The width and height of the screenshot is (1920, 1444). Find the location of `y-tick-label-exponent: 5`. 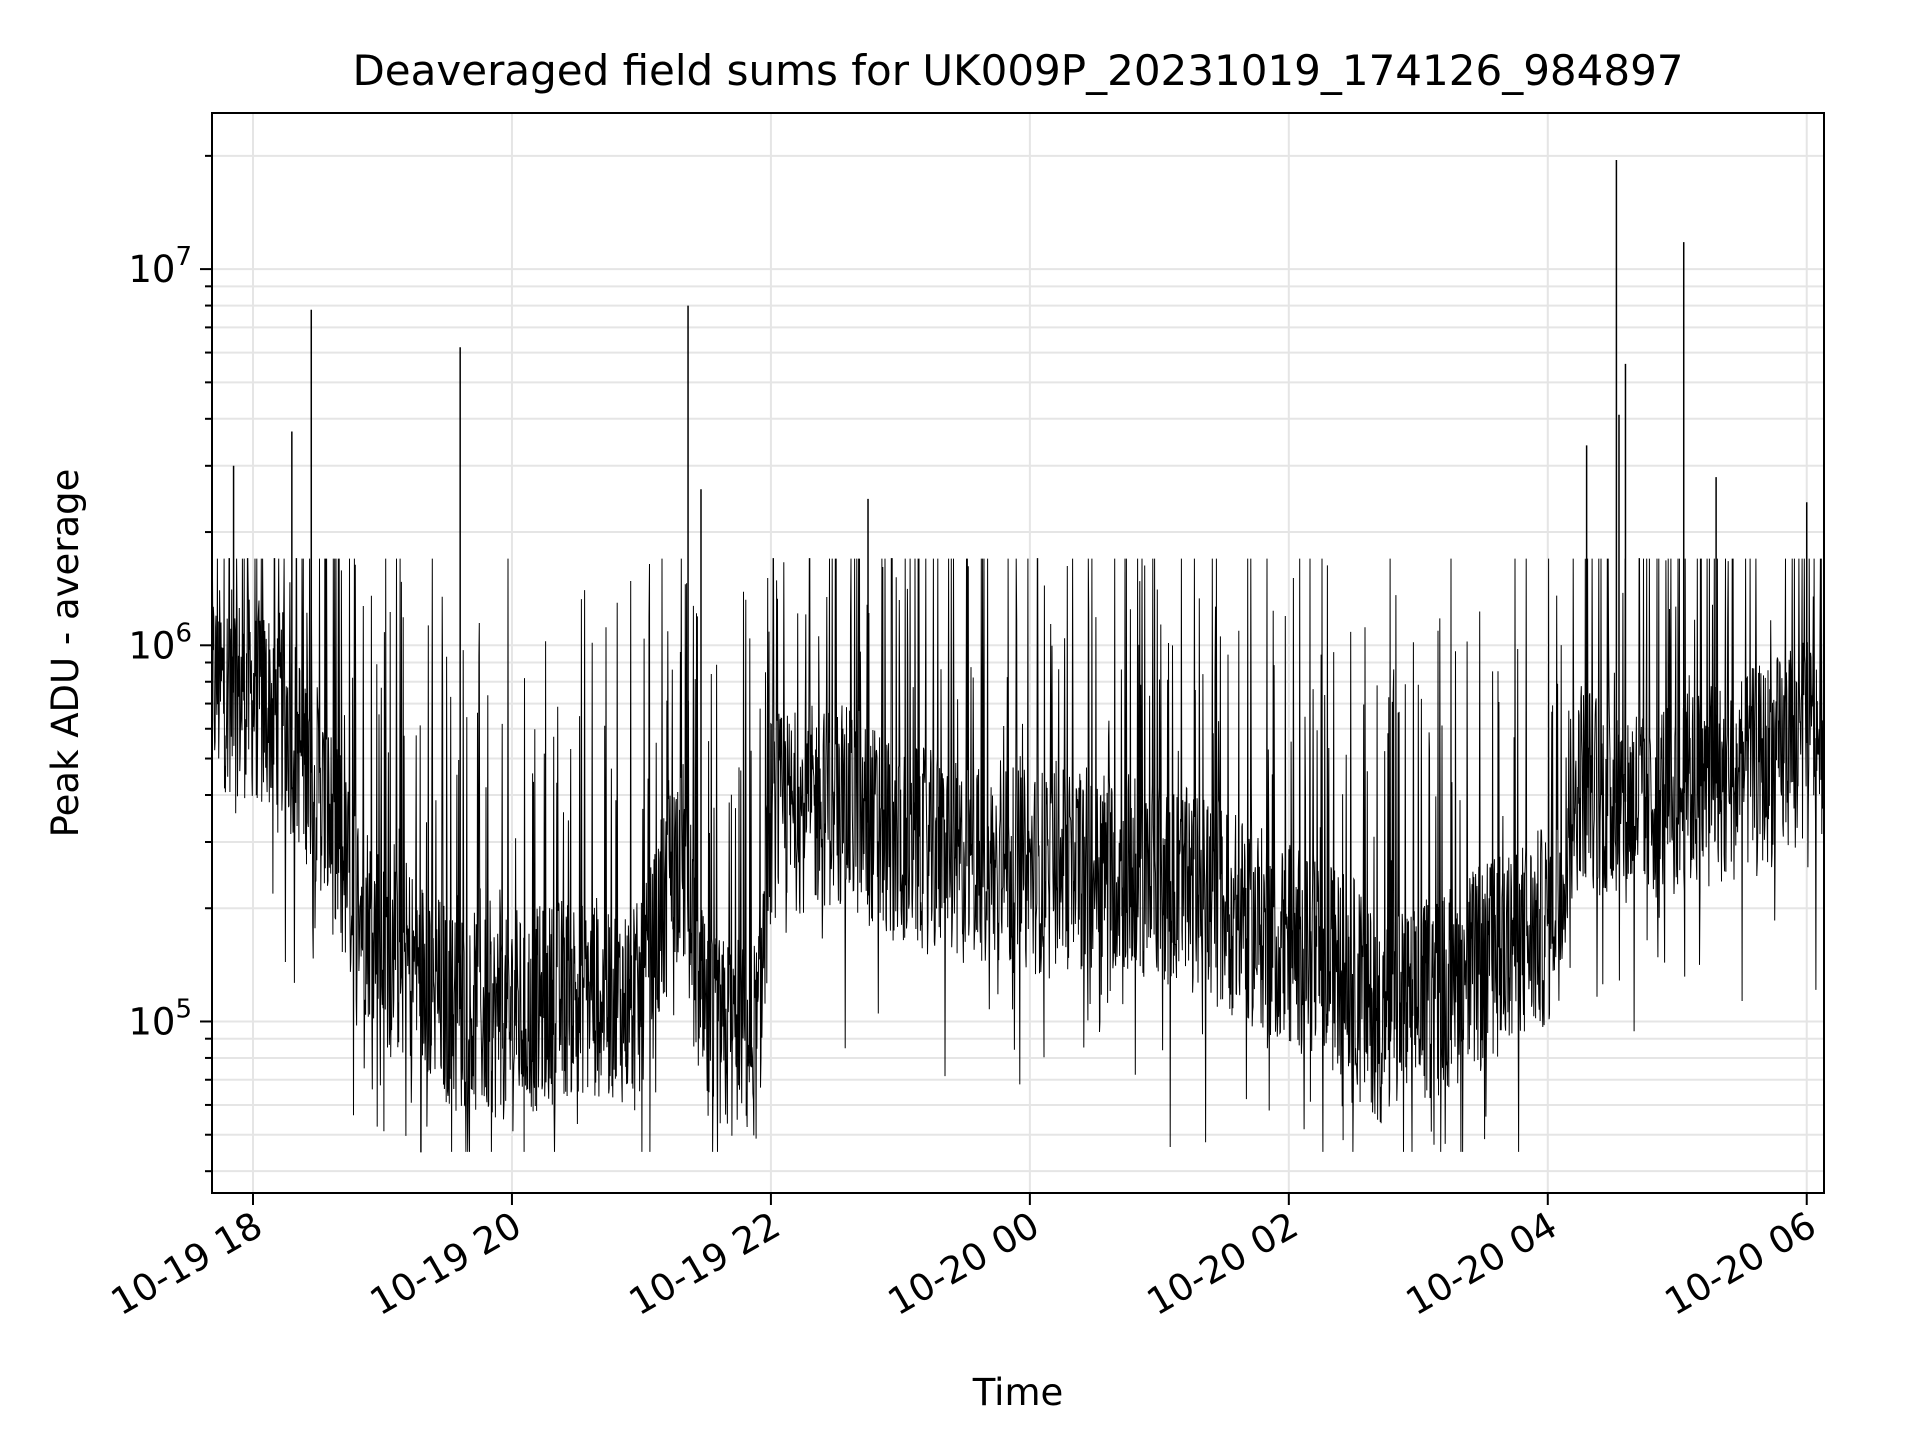

y-tick-label-exponent: 5 is located at coordinates (183, 1009).